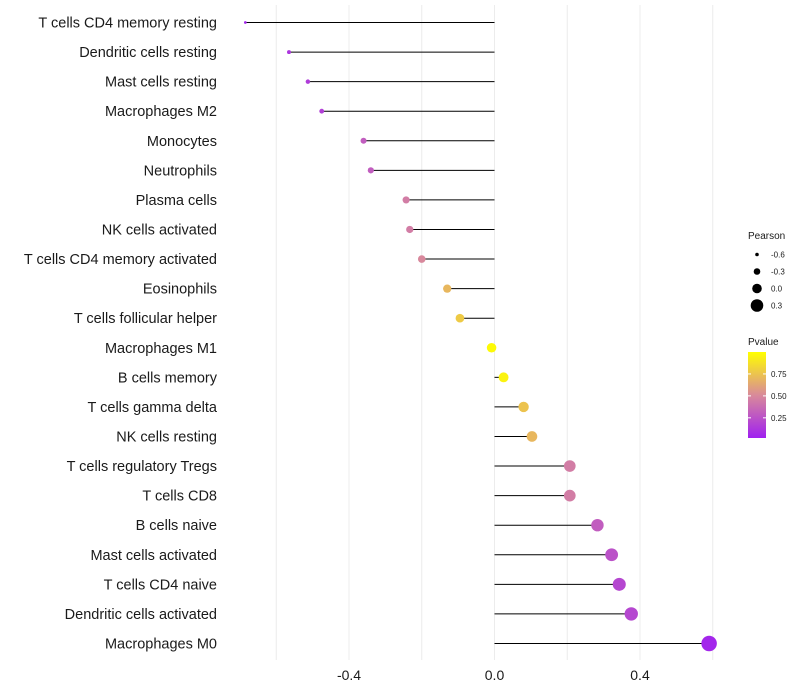 Image resolution: width=800 pixels, height=700 pixels. I want to click on category-label: Mast cells resting, so click(161, 83).